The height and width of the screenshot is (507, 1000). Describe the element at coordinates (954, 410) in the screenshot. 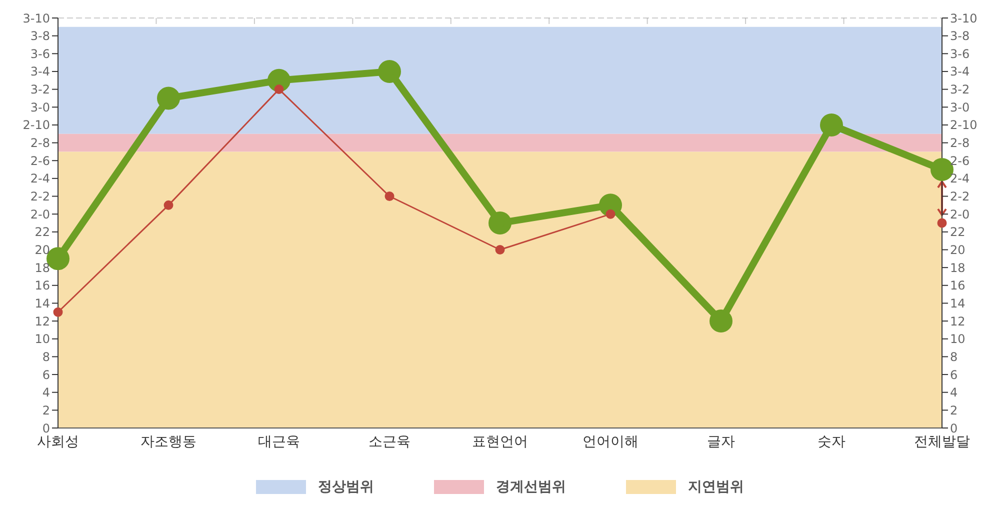

I see `y2-tick-label: 2` at that location.